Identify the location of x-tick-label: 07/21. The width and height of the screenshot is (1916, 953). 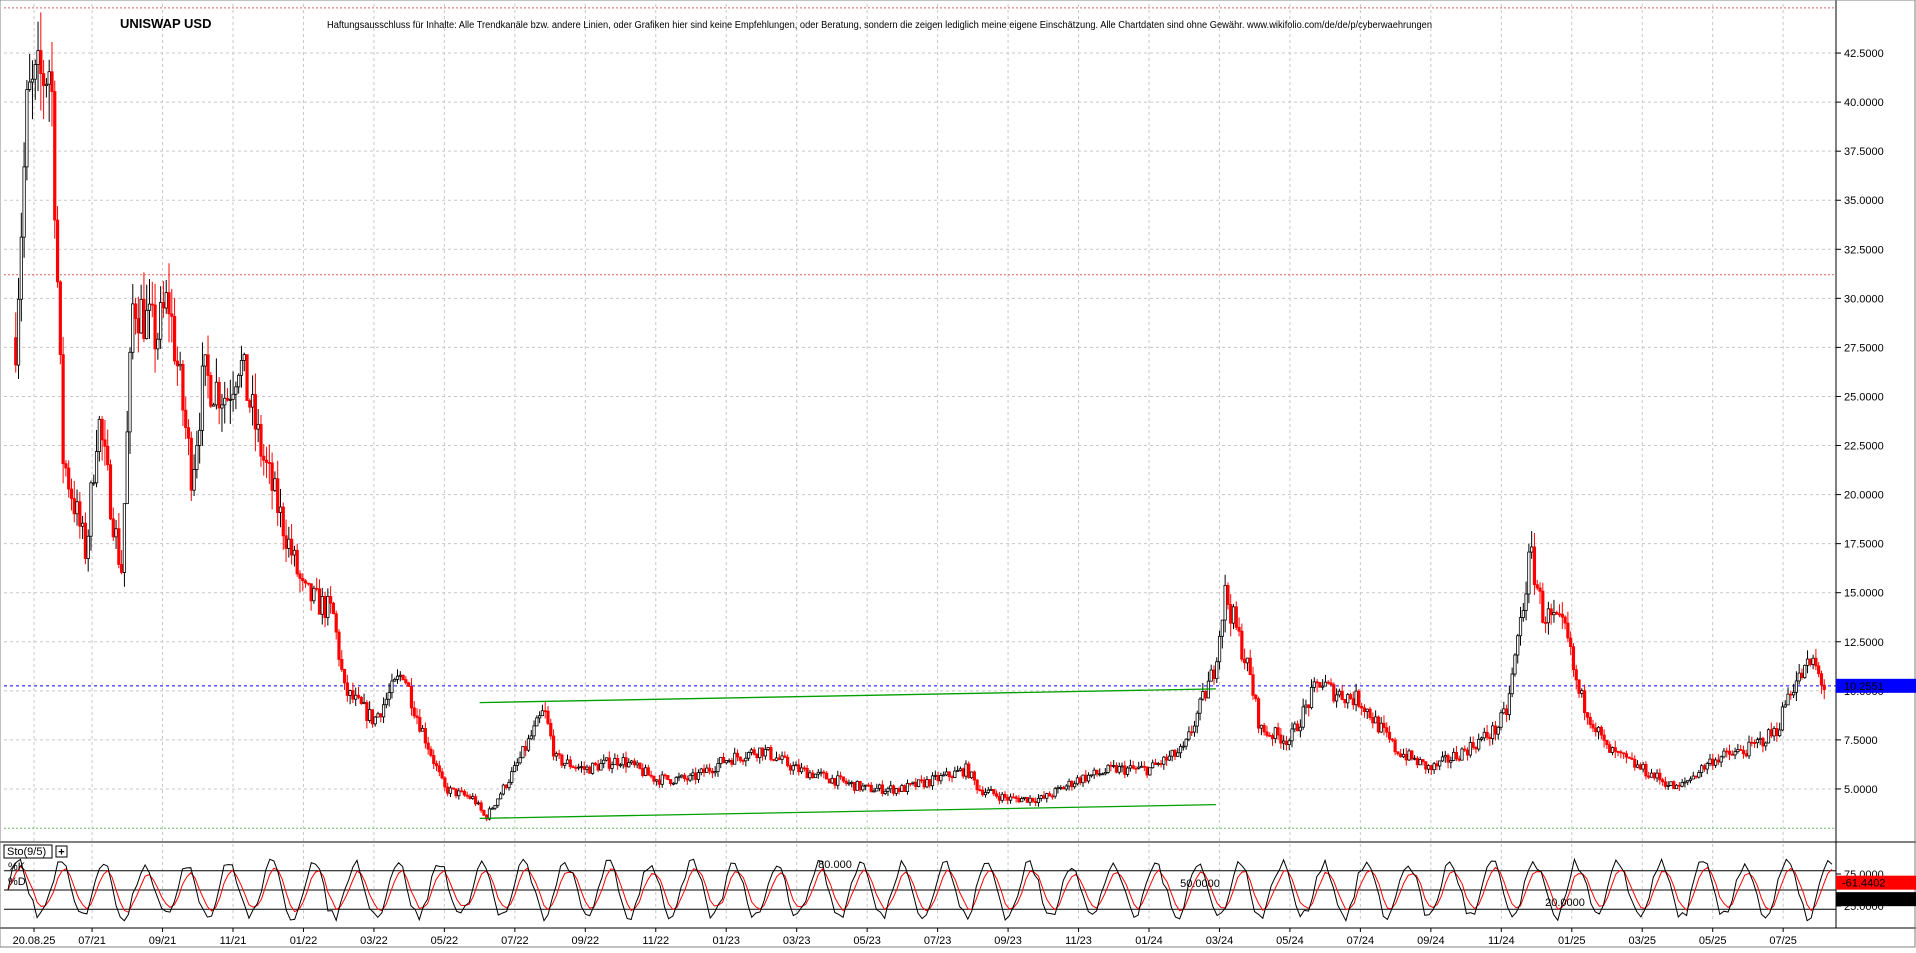
(92, 941).